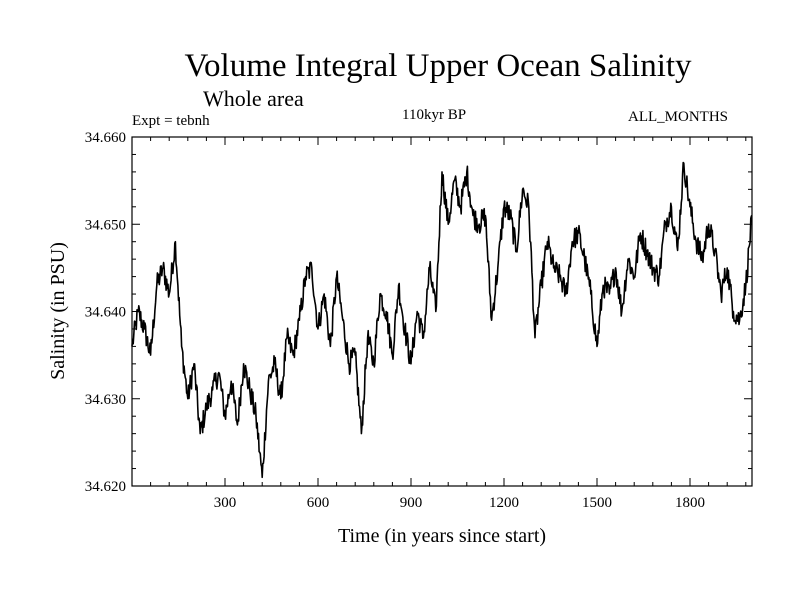  I want to click on x-tick-label: 1200, so click(504, 503).